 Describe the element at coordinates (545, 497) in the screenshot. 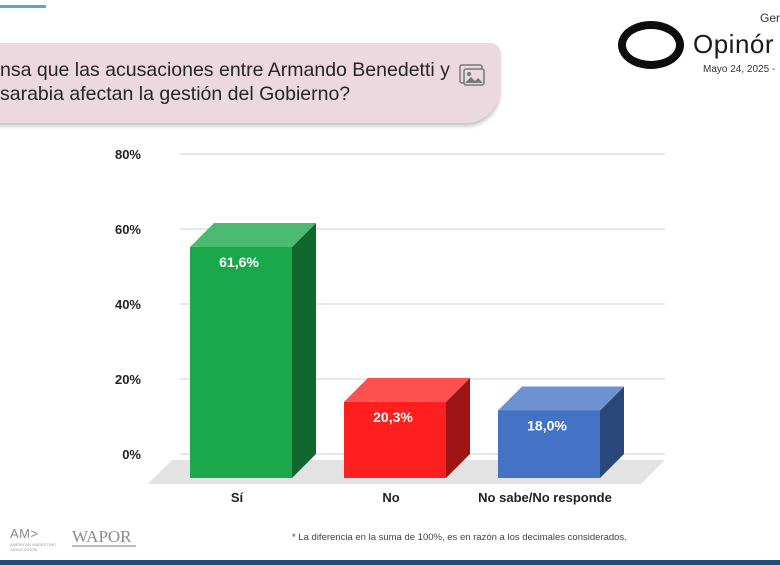

I see `x-category-label: No sabe/No responde` at that location.